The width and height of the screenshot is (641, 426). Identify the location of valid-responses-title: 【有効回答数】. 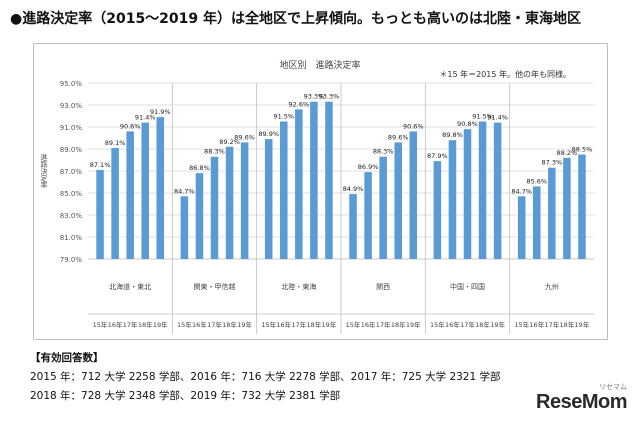
(67, 358).